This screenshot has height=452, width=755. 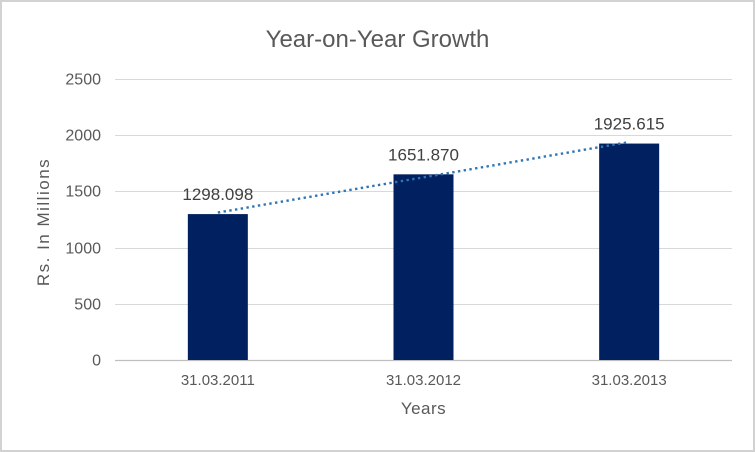 What do you see at coordinates (217, 194) in the screenshot?
I see `data-label: 1298.098` at bounding box center [217, 194].